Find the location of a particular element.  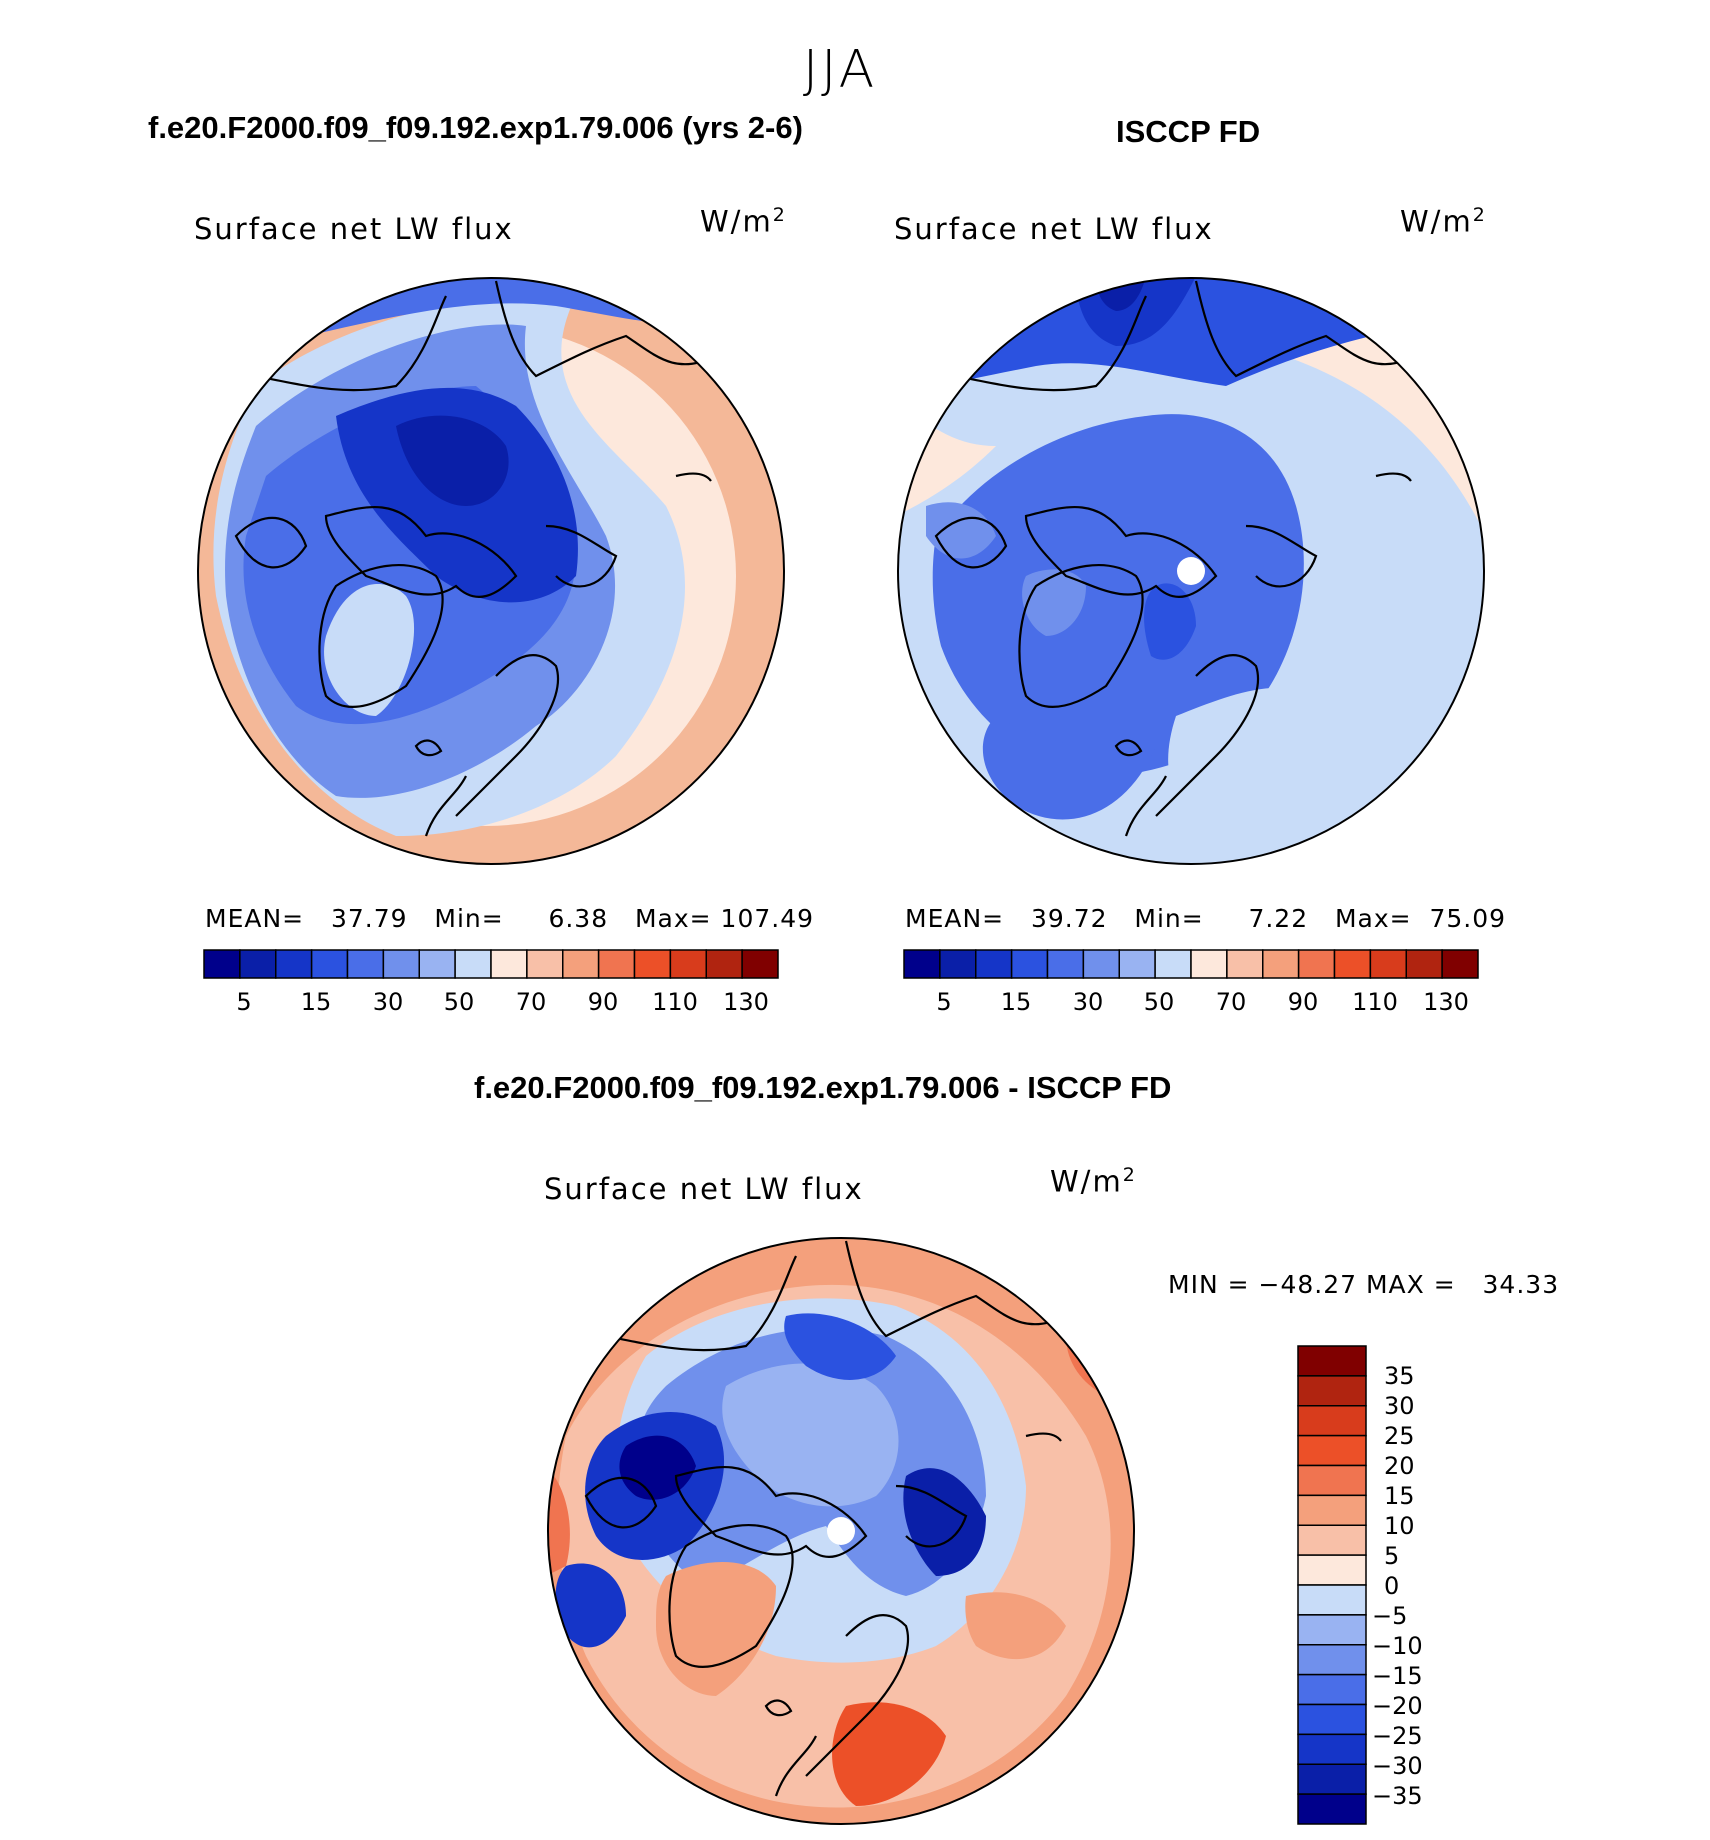

tick-label: −20 is located at coordinates (1397, 1706).